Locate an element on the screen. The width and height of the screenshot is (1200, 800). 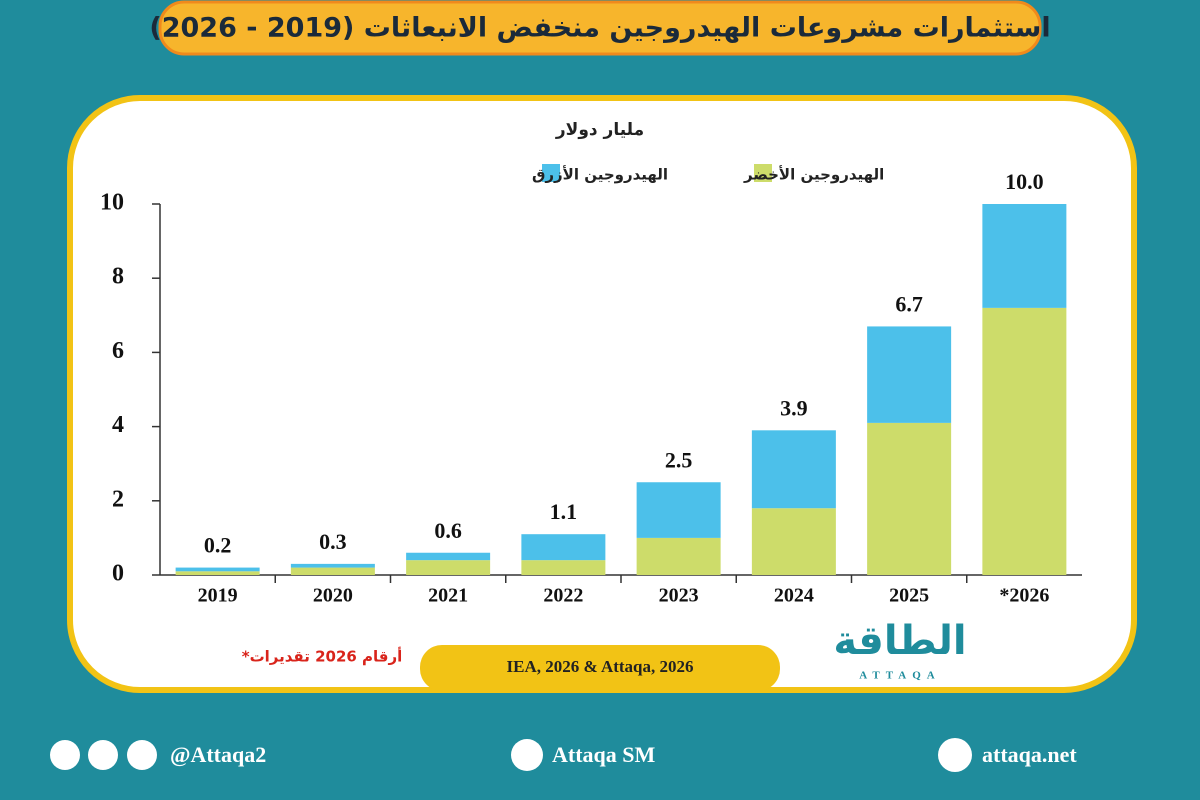
unit-label: مليار دولار is located at coordinates (599, 130).